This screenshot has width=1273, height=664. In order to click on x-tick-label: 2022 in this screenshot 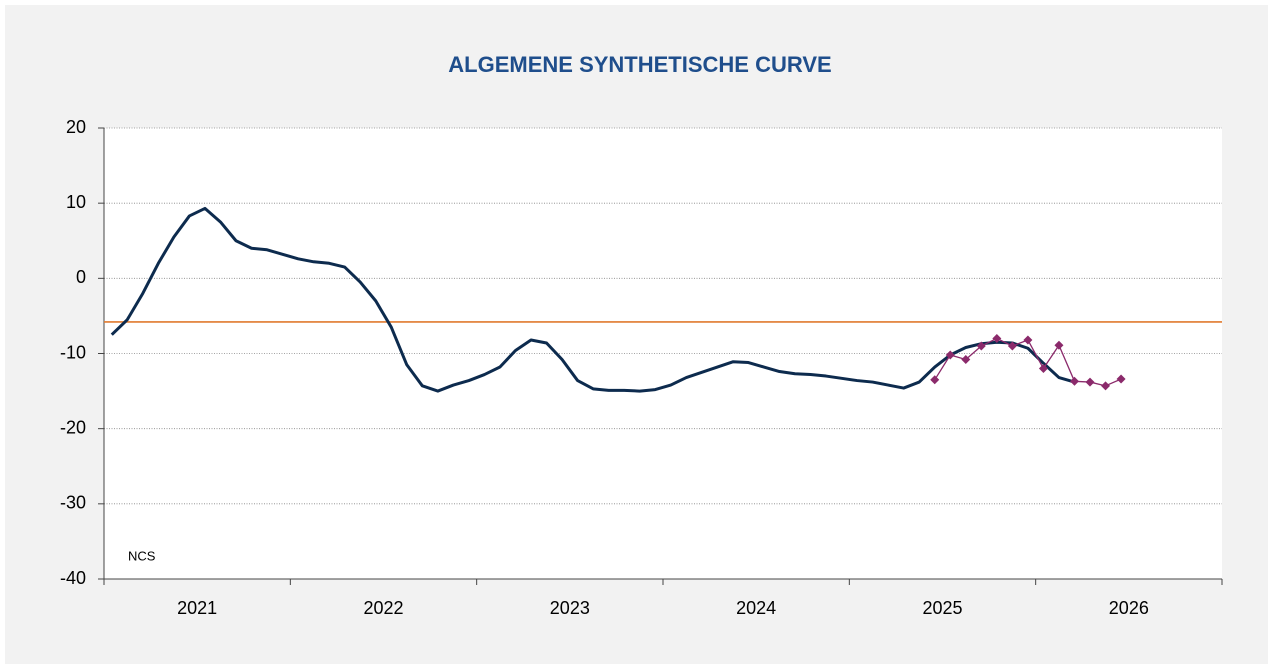, I will do `click(383, 608)`.